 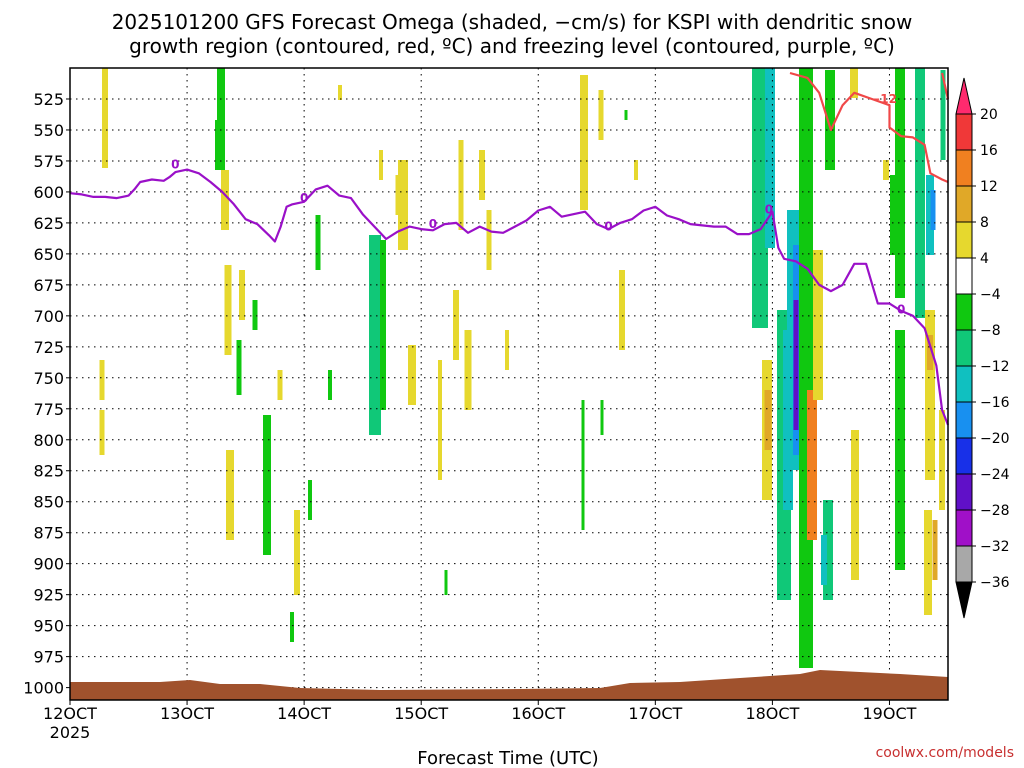 I want to click on colorbar: 20 16 12 8 4 −4 −8 −12 −16 −20 −24 −28 −32 −36, so click(x=982, y=348).